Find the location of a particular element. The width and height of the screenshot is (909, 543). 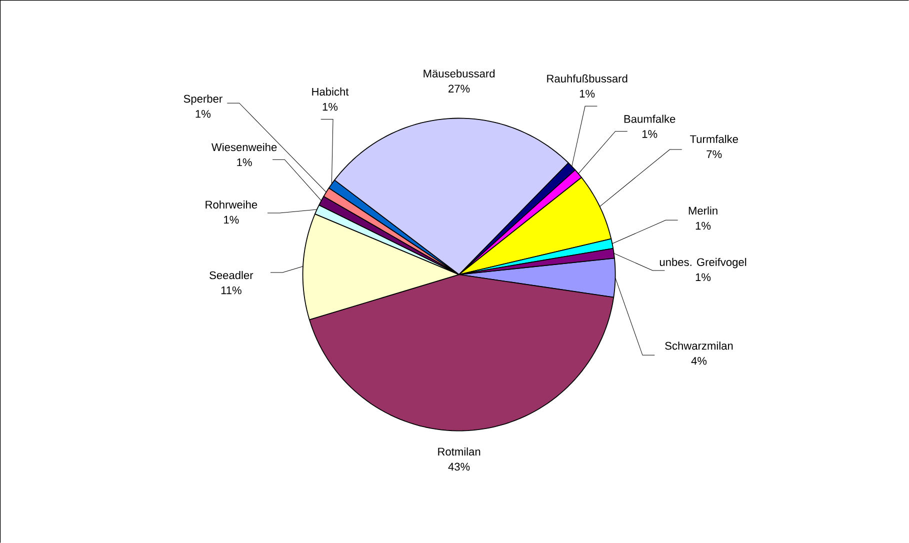

slice-label: Rauhfußbussard is located at coordinates (587, 78).